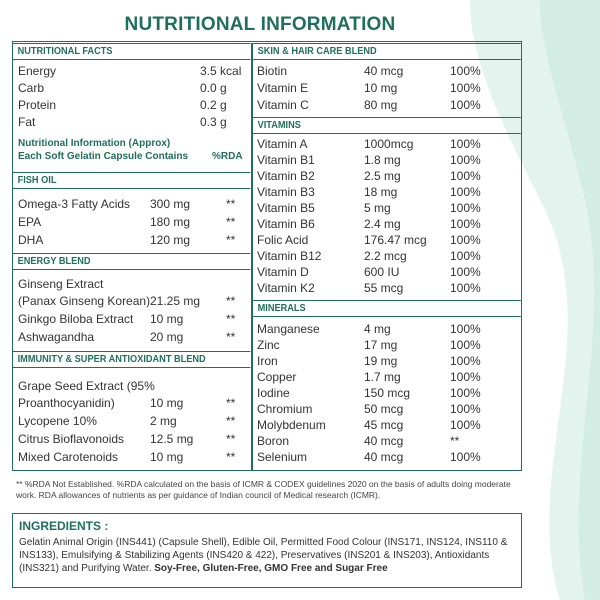  What do you see at coordinates (57, 421) in the screenshot?
I see `immunity-blend-row-name: Lycopene 10%` at bounding box center [57, 421].